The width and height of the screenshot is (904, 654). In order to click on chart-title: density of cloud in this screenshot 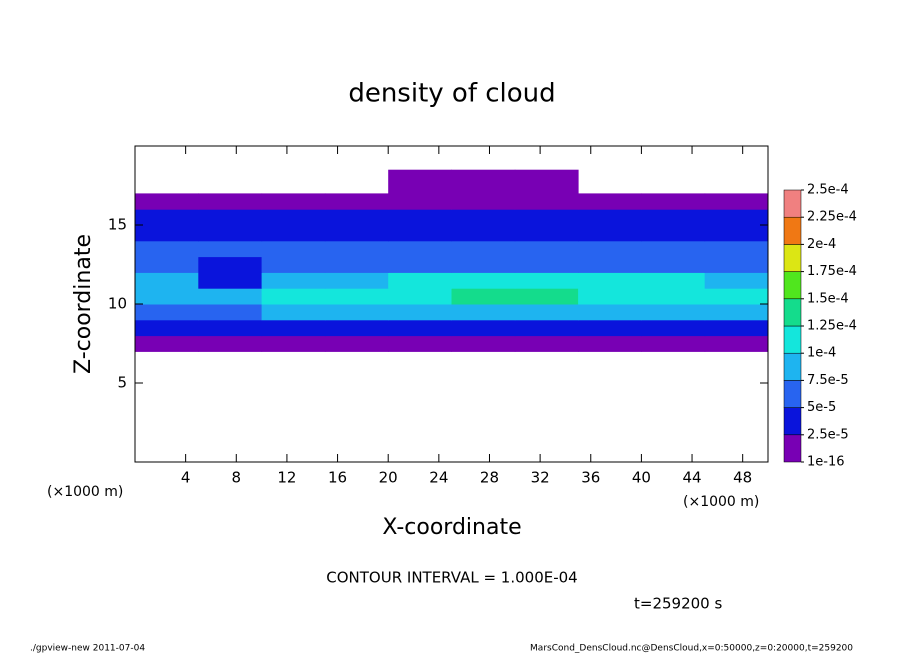, I will do `click(451, 94)`.